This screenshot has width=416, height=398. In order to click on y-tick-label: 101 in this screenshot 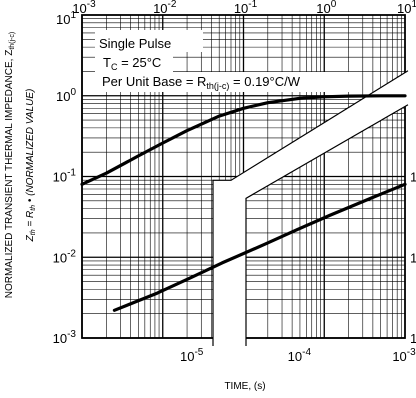, I will do `click(66, 18)`.